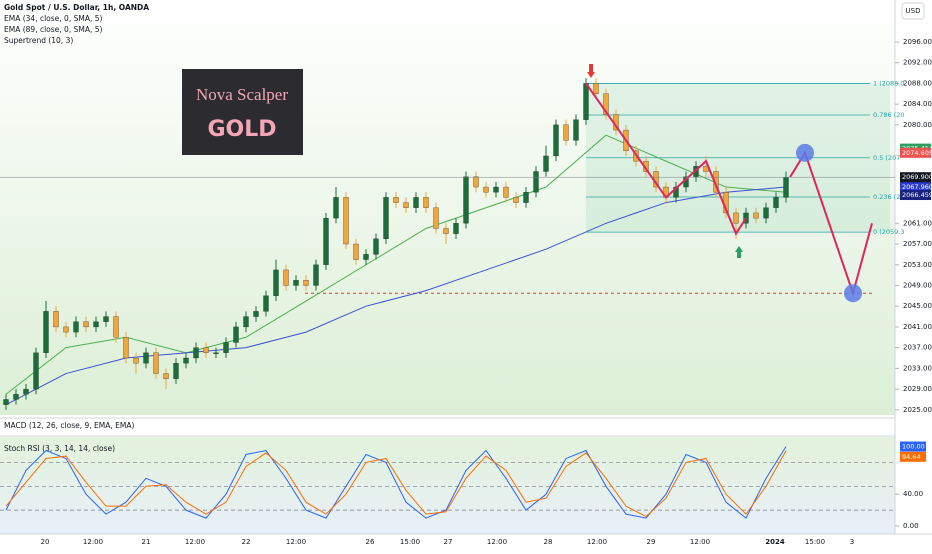 This screenshot has width=932, height=554. I want to click on value-badge, so click(913, 456).